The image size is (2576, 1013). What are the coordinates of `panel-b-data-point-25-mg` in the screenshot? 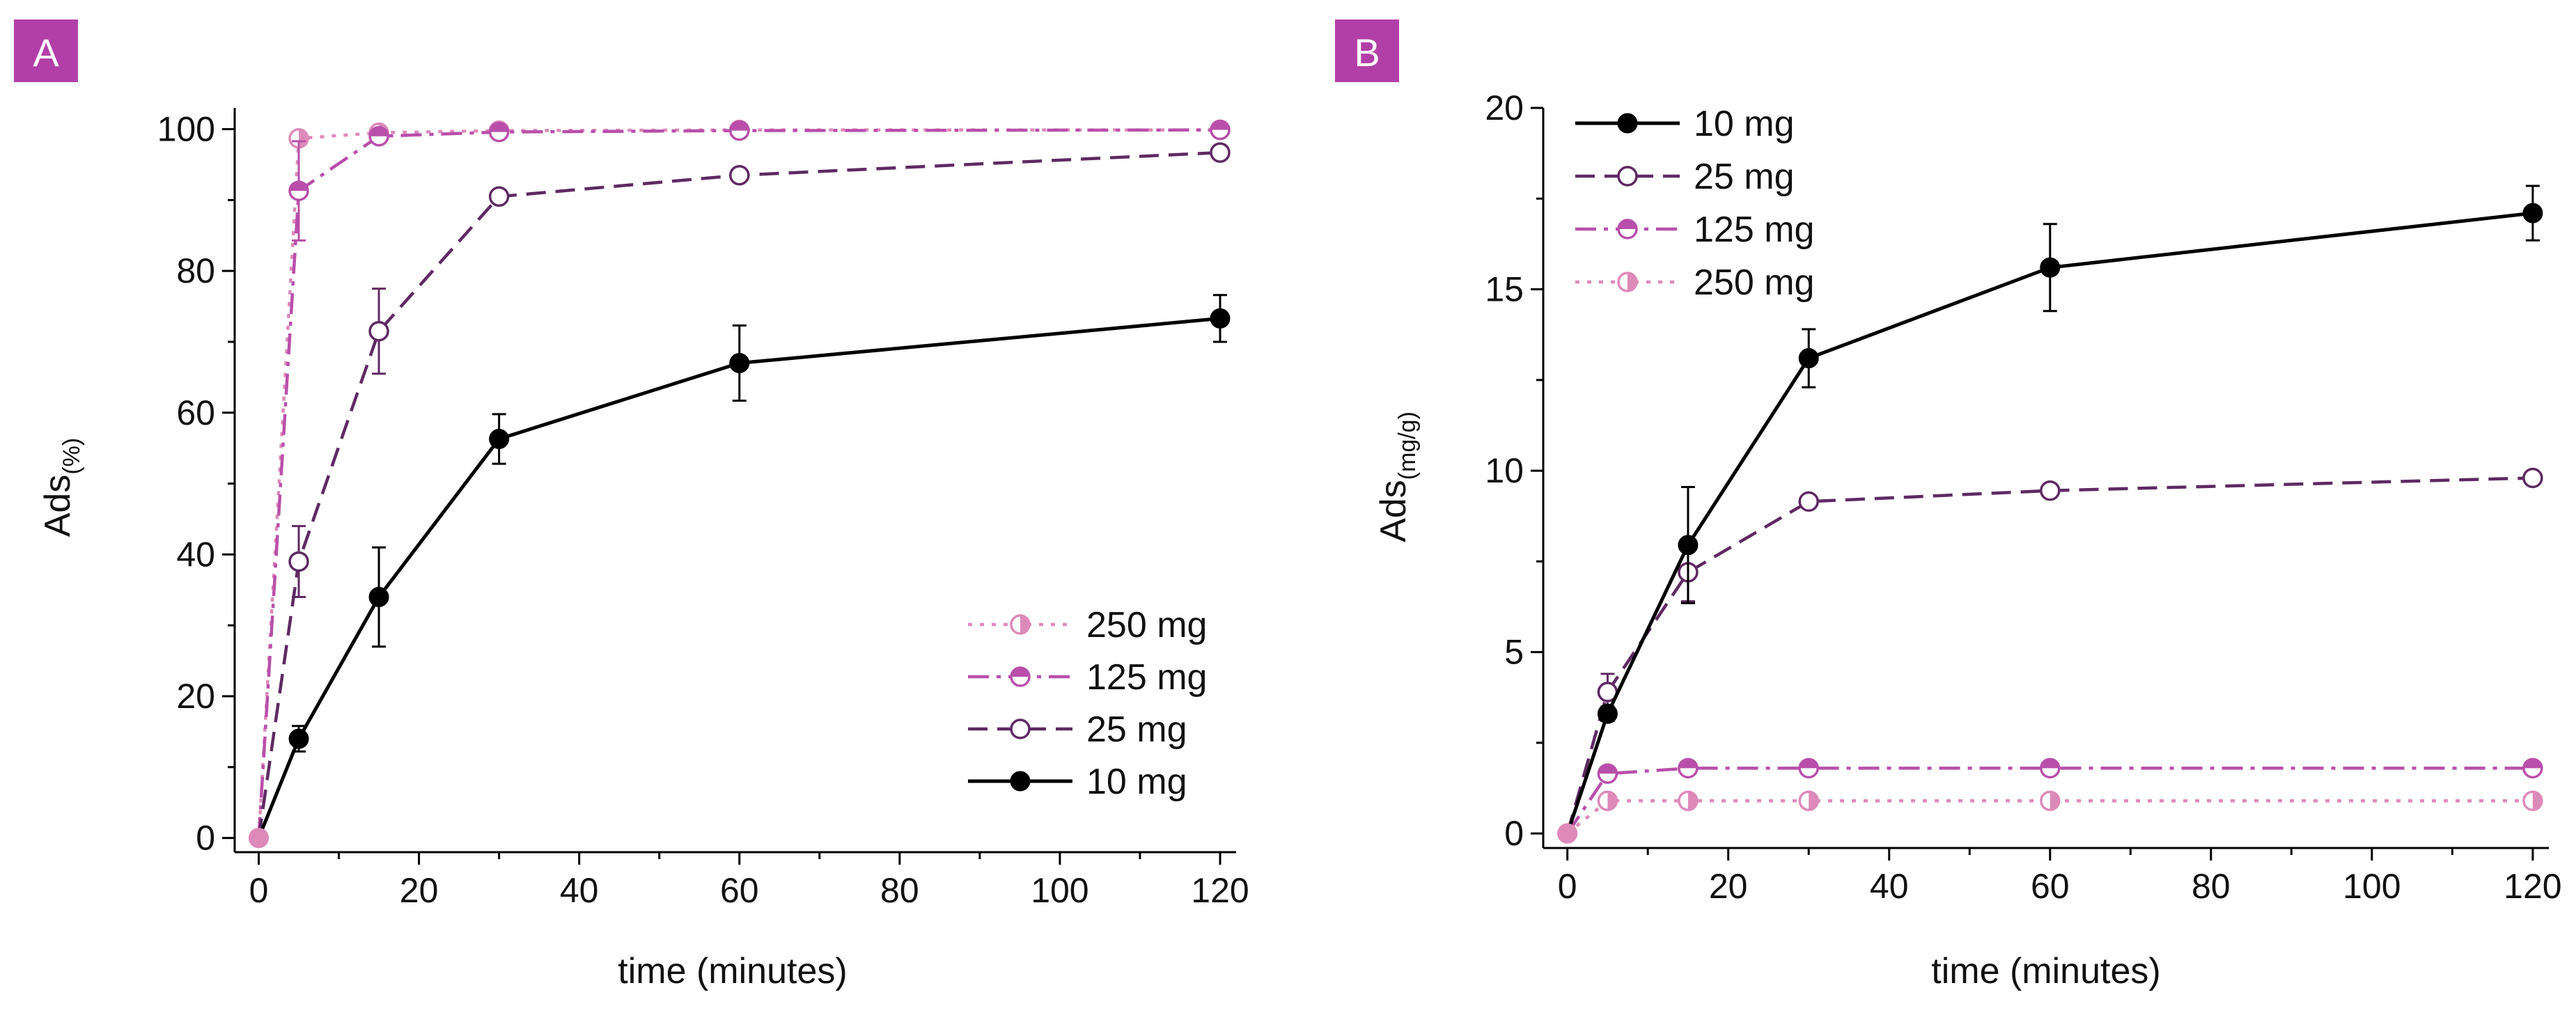 It's located at (1808, 501).